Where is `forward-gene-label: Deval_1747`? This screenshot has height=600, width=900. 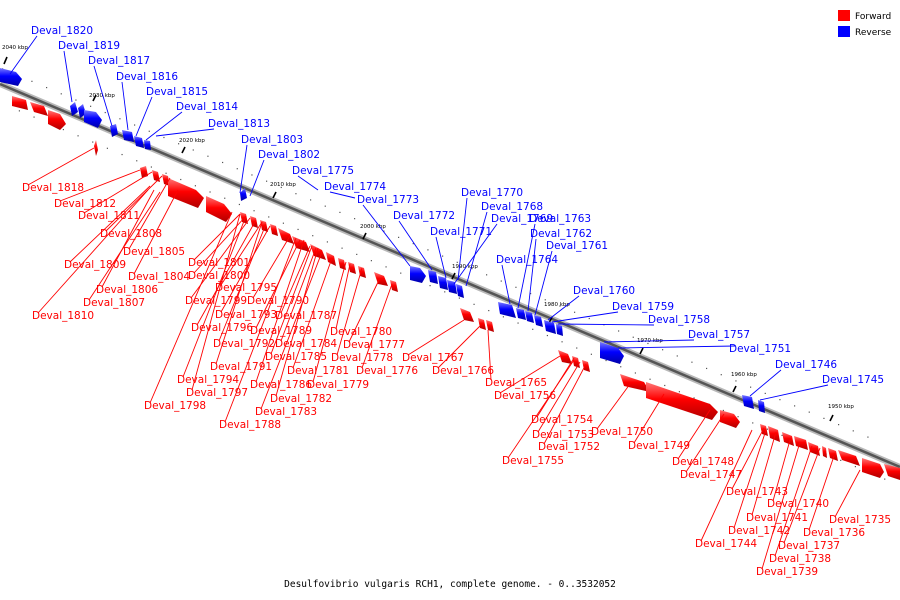
forward-gene-label: Deval_1747 is located at coordinates (711, 475).